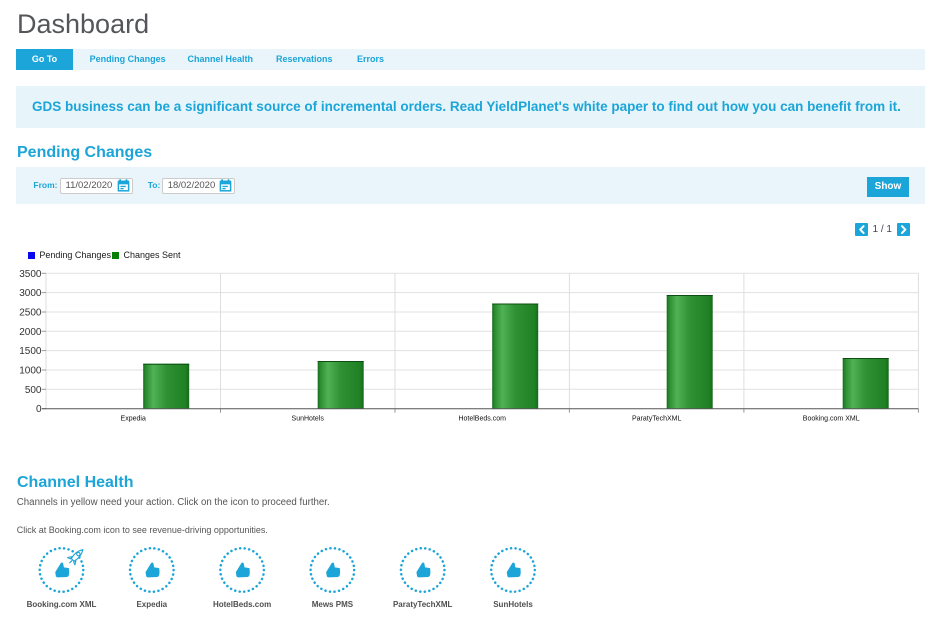 The width and height of the screenshot is (939, 627). What do you see at coordinates (30, 293) in the screenshot?
I see `svg-text: 3000` at bounding box center [30, 293].